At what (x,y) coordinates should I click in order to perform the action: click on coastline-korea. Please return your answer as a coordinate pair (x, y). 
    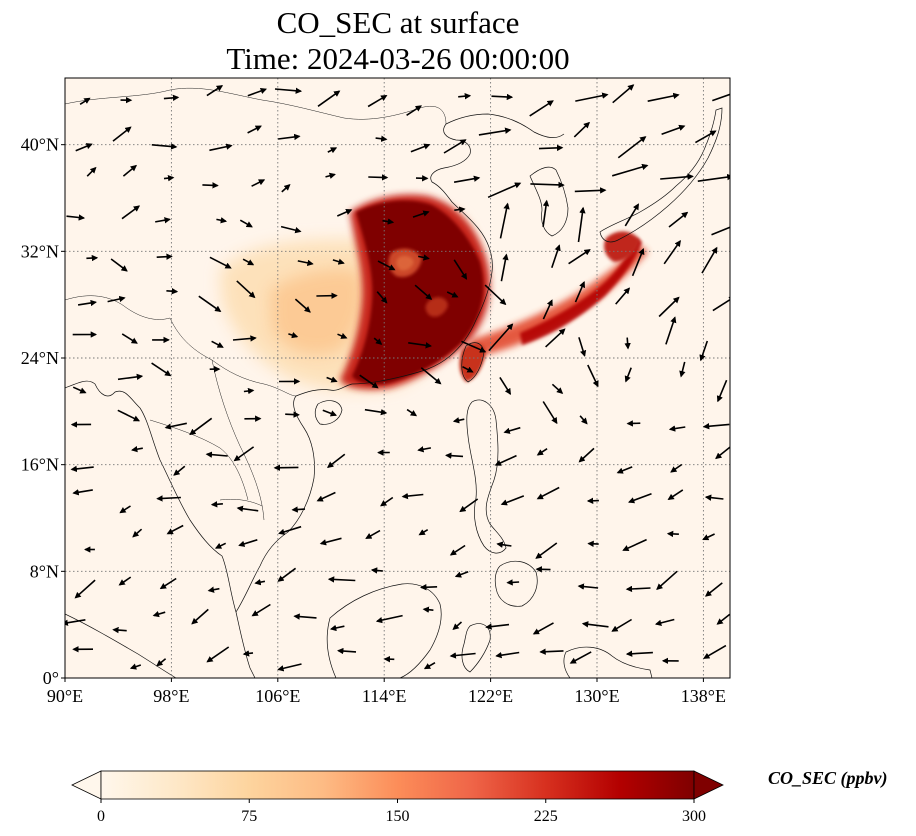
    Looking at the image, I should click on (549, 201).